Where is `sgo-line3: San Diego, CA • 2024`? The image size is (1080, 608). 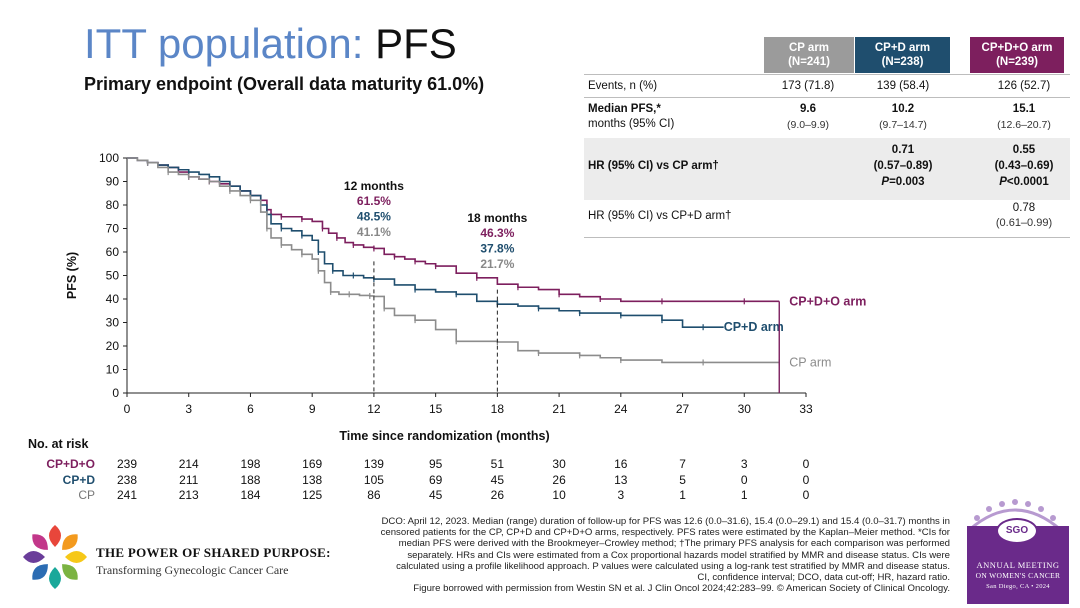 sgo-line3: San Diego, CA • 2024 is located at coordinates (1018, 586).